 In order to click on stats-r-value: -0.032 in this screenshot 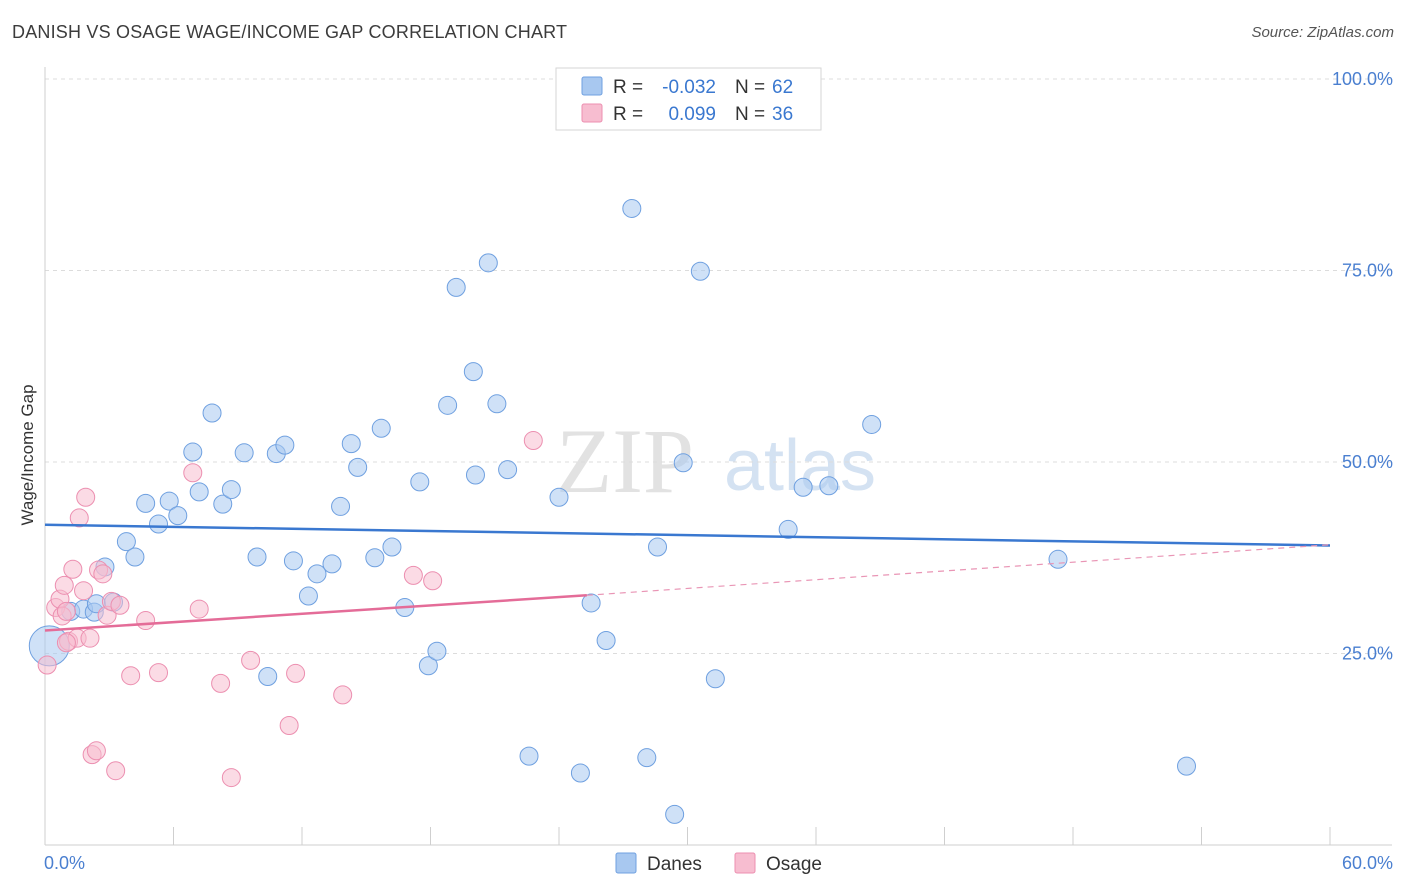, I will do `click(689, 87)`.